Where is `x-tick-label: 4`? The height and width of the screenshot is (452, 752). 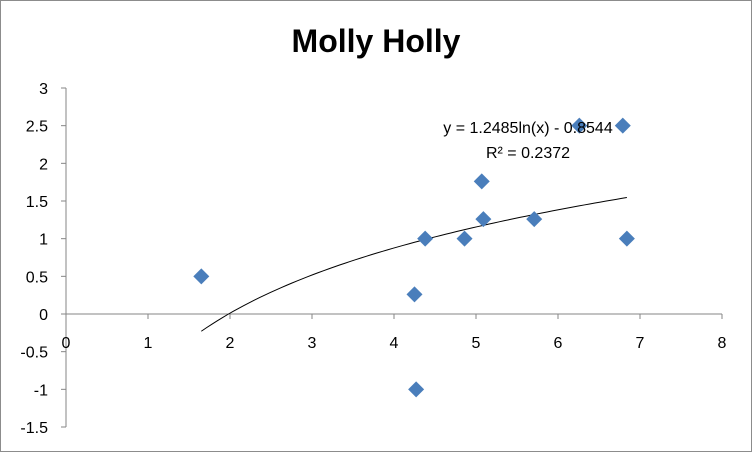
x-tick-label: 4 is located at coordinates (394, 343).